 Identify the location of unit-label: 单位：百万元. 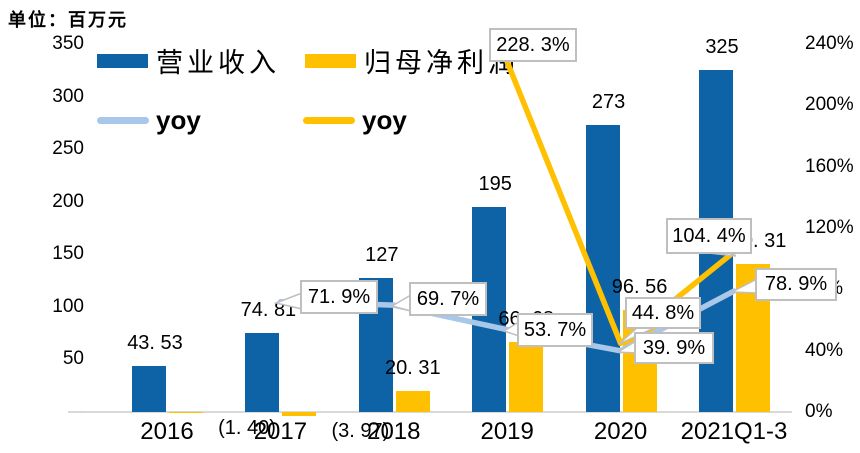
(68, 20).